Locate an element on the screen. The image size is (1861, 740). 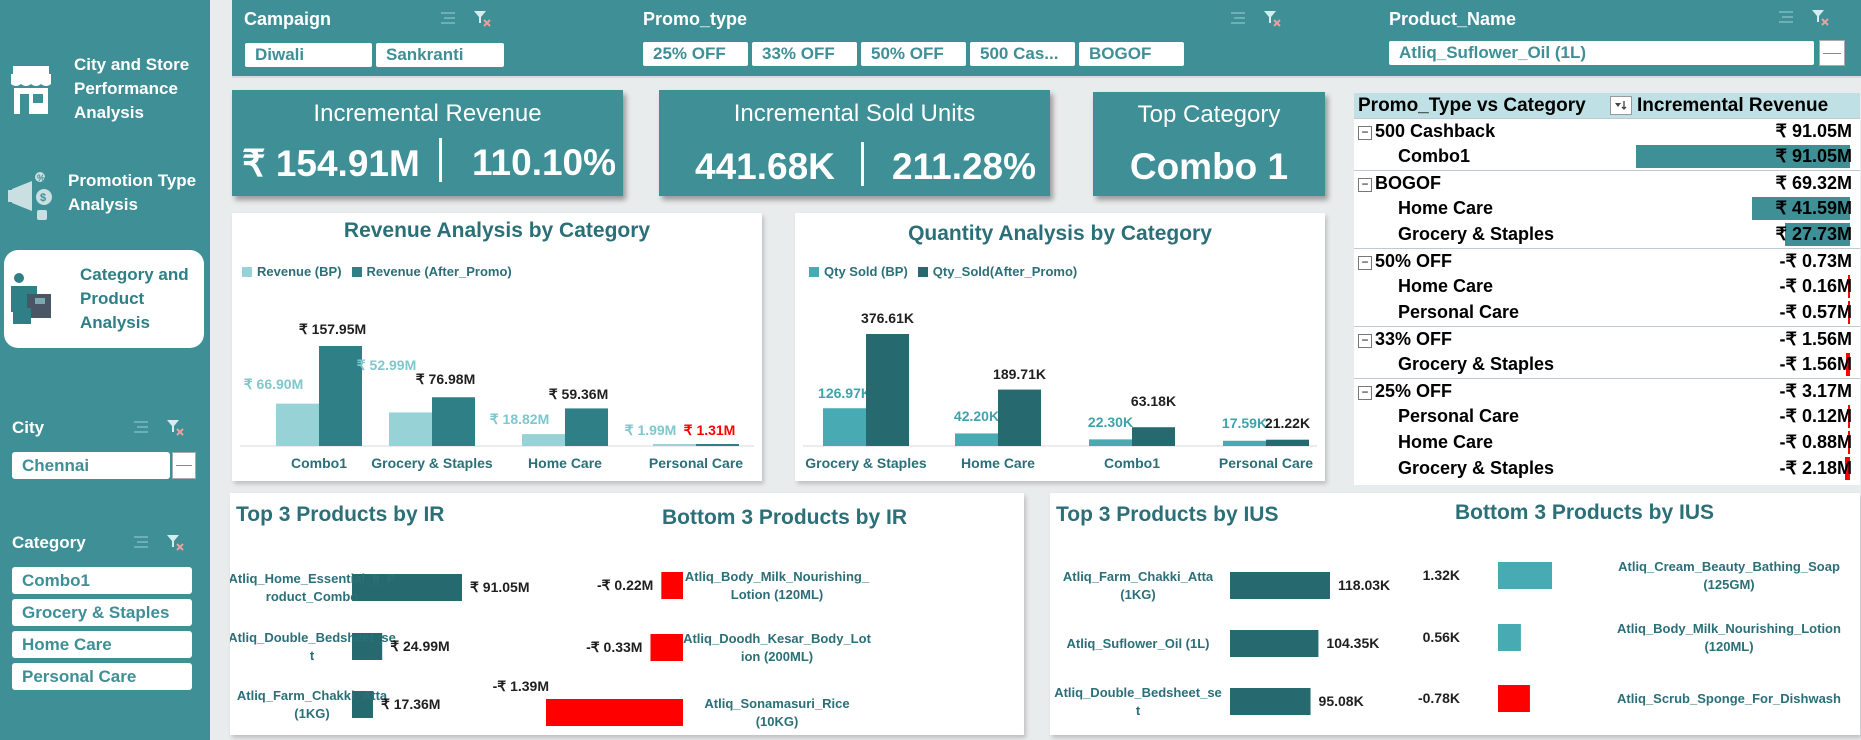
chart-title: Revenue Analysis by Category is located at coordinates (497, 230).